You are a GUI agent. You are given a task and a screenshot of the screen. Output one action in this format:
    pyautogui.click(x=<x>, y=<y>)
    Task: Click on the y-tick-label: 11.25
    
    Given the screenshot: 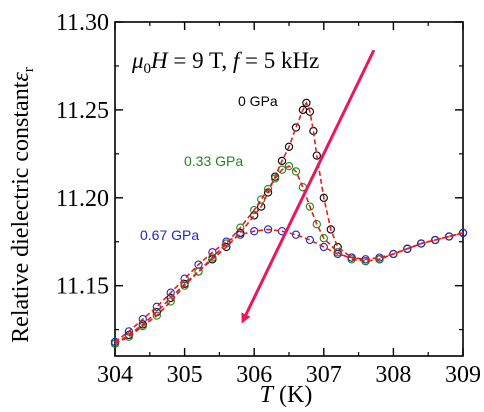 What is the action you would take?
    pyautogui.click(x=82, y=111)
    